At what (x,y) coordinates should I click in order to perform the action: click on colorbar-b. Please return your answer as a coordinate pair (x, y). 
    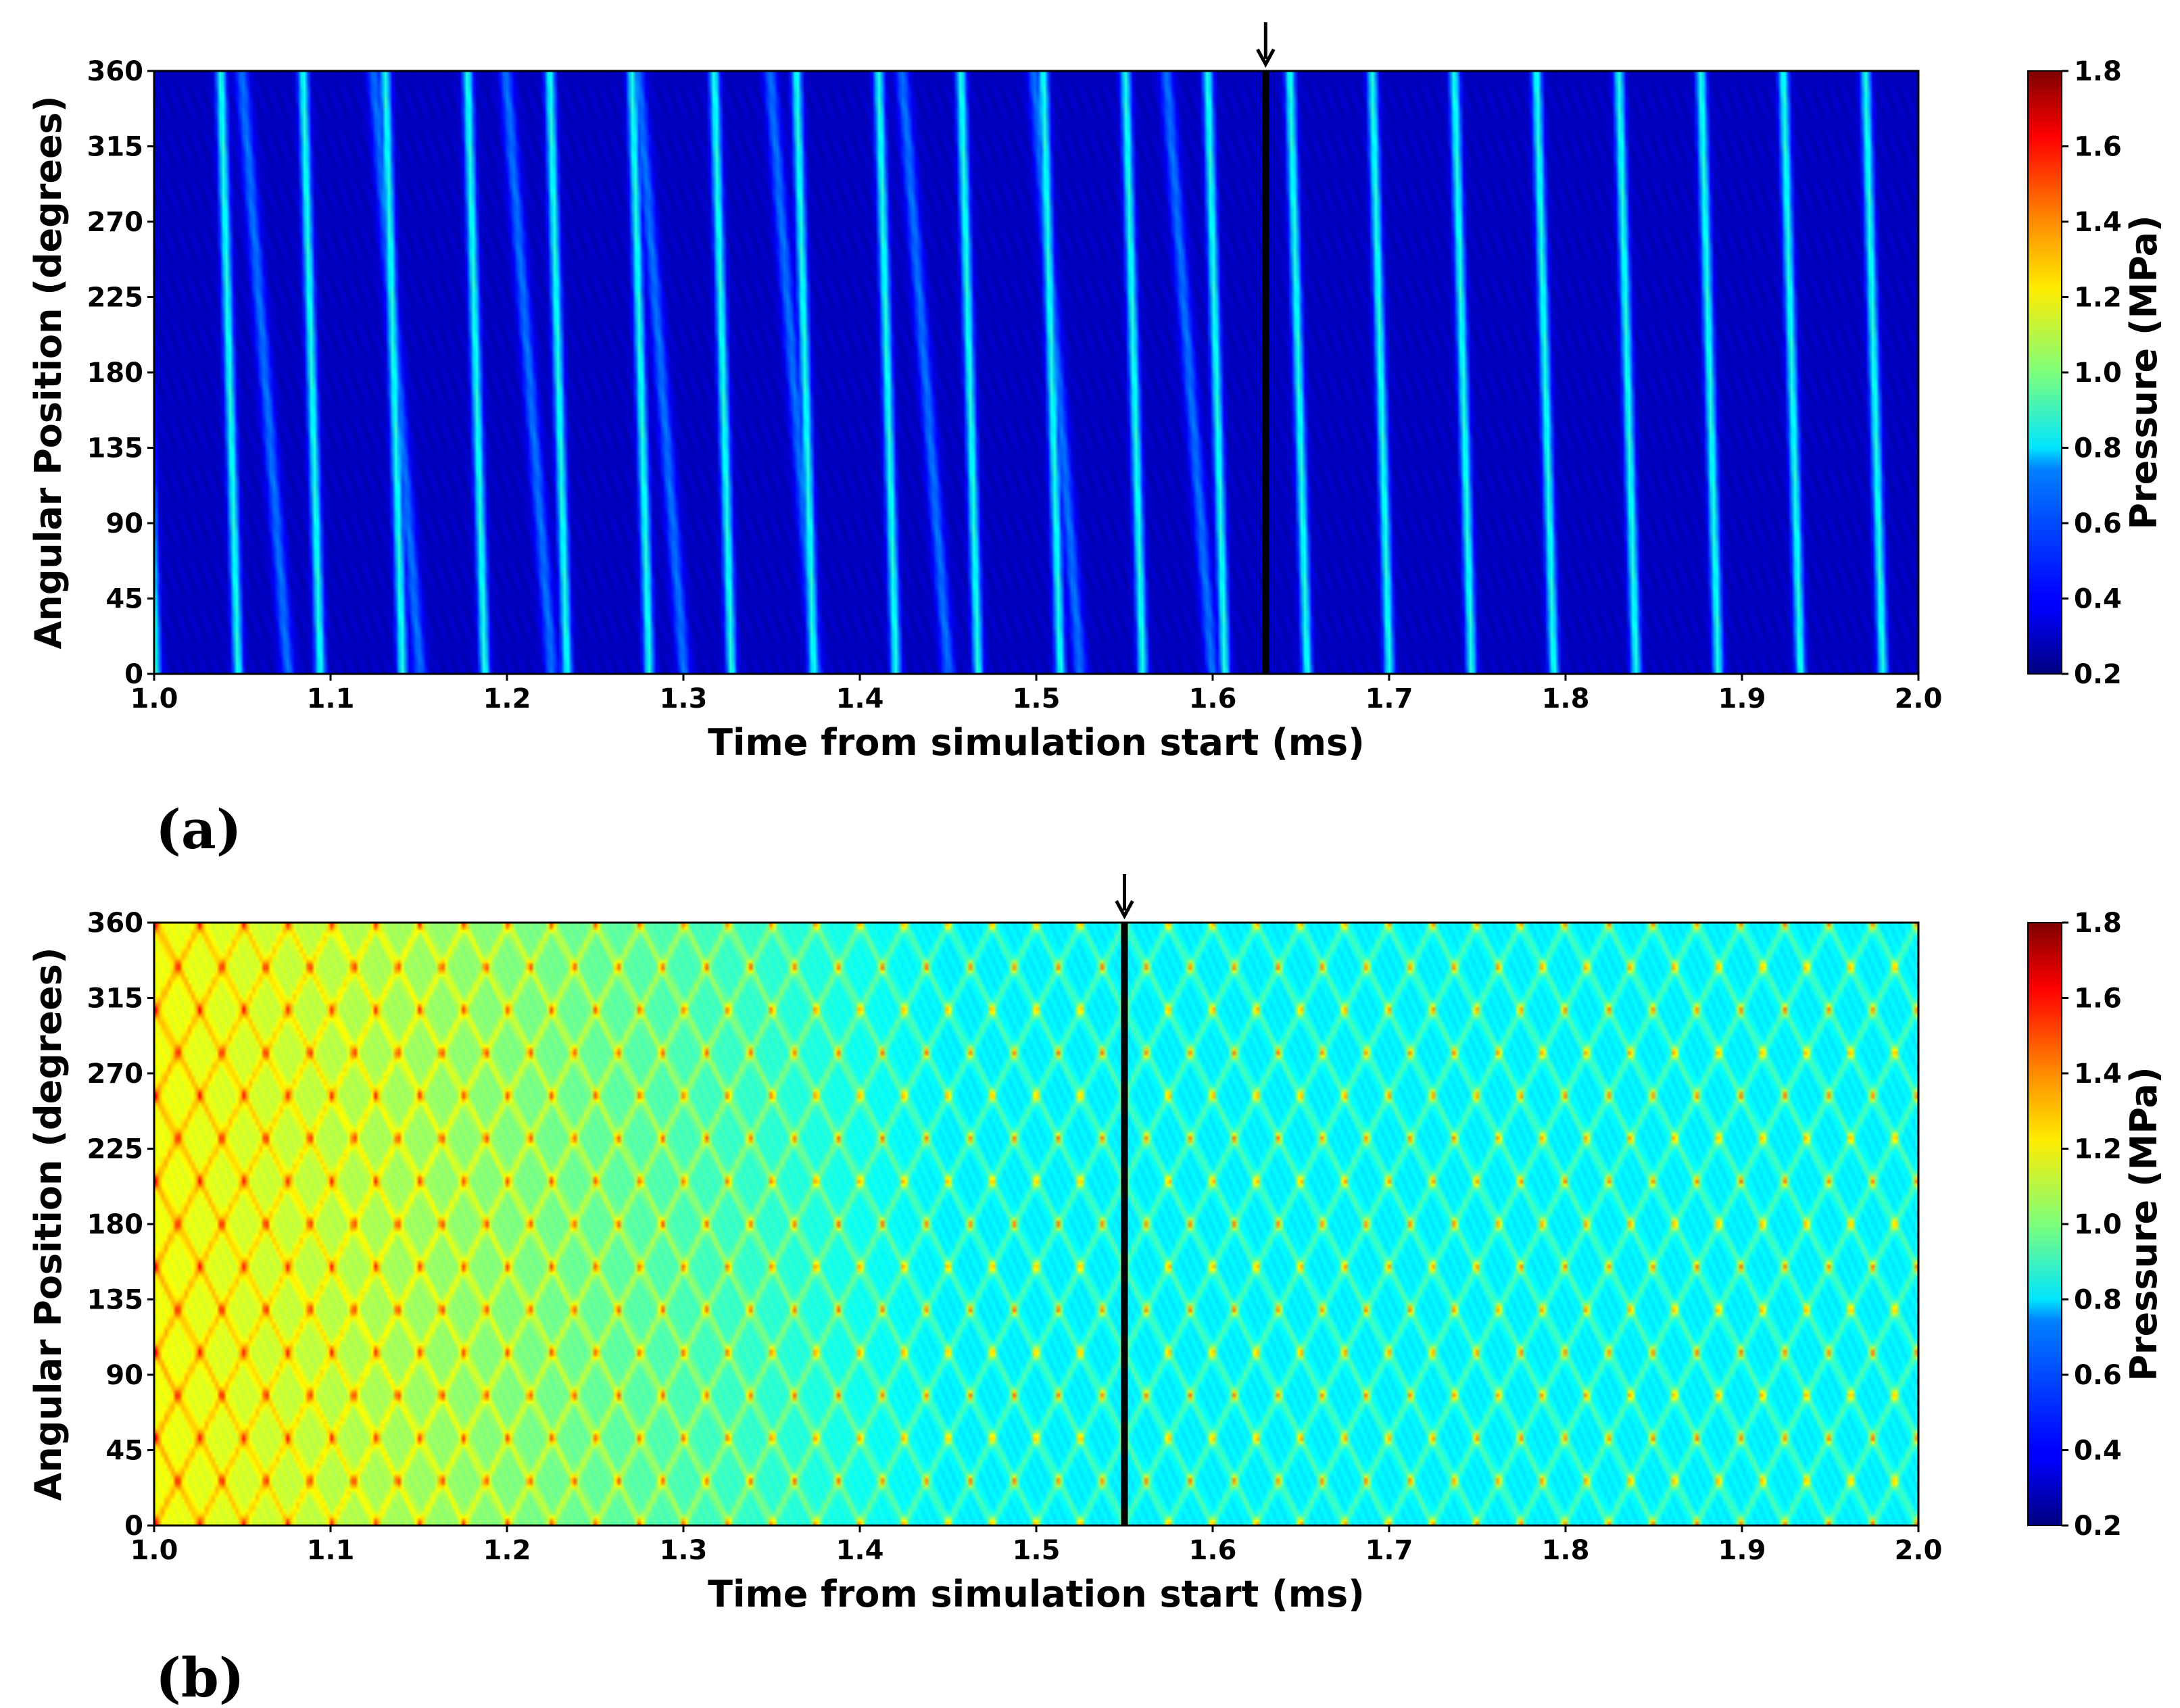
    Looking at the image, I should click on (2044, 1224).